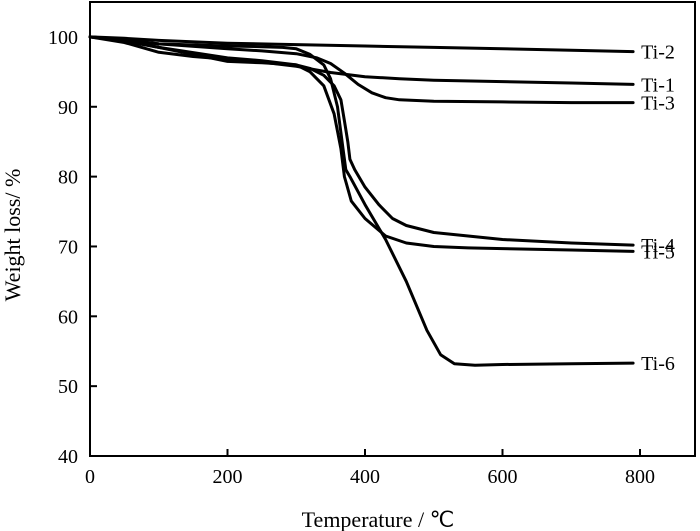  Describe the element at coordinates (68, 317) in the screenshot. I see `y-tick-label: 60` at that location.